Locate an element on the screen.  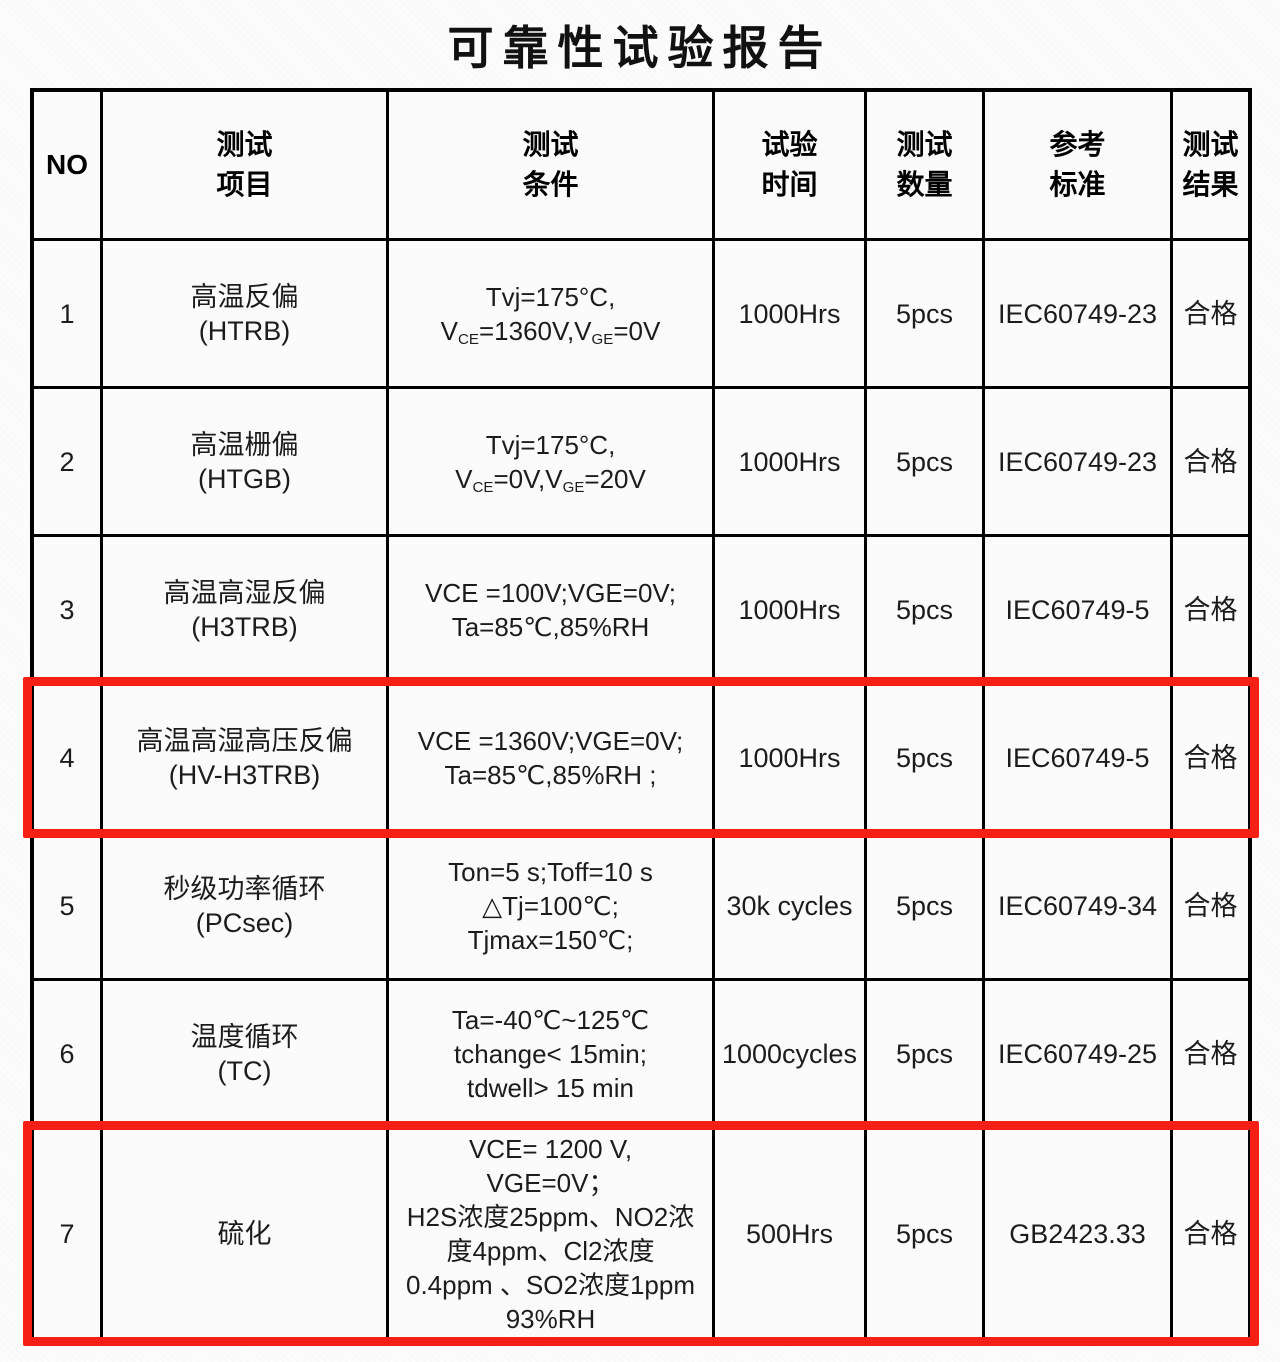
cell-line: 4 is located at coordinates (67, 757).